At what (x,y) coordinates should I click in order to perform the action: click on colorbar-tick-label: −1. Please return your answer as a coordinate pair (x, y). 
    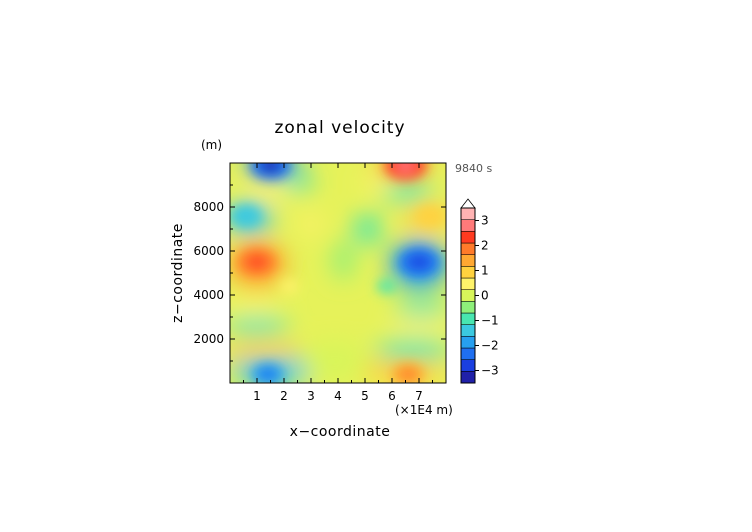
    Looking at the image, I should click on (490, 321).